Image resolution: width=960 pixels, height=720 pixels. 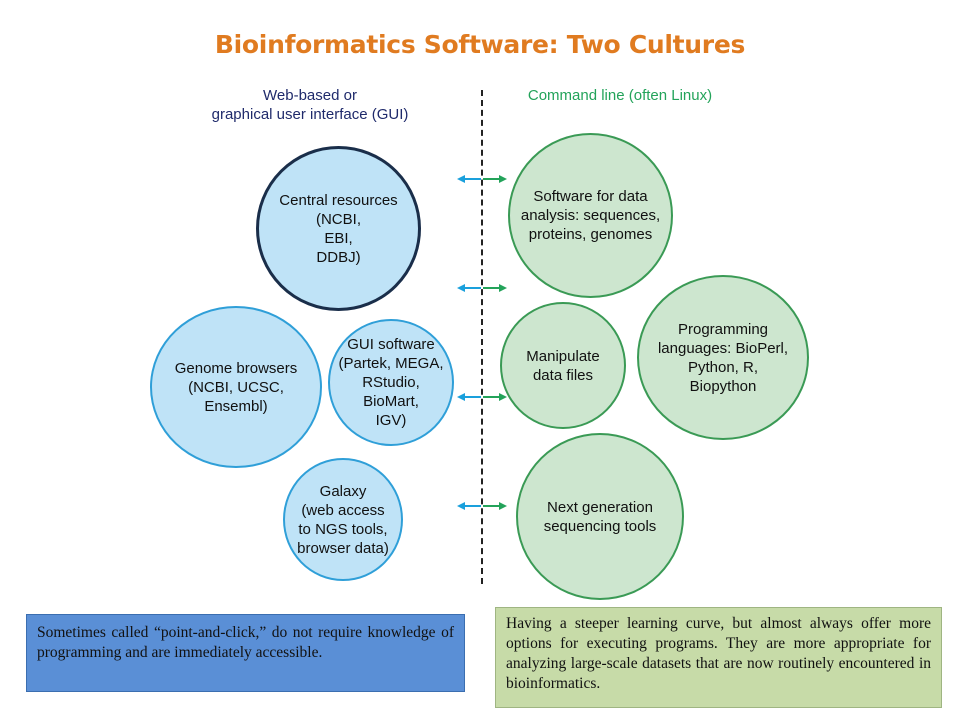 I want to click on genome-browsers-label: Genome browsers (NCBI, UCSC, Ensembl), so click(x=236, y=387).